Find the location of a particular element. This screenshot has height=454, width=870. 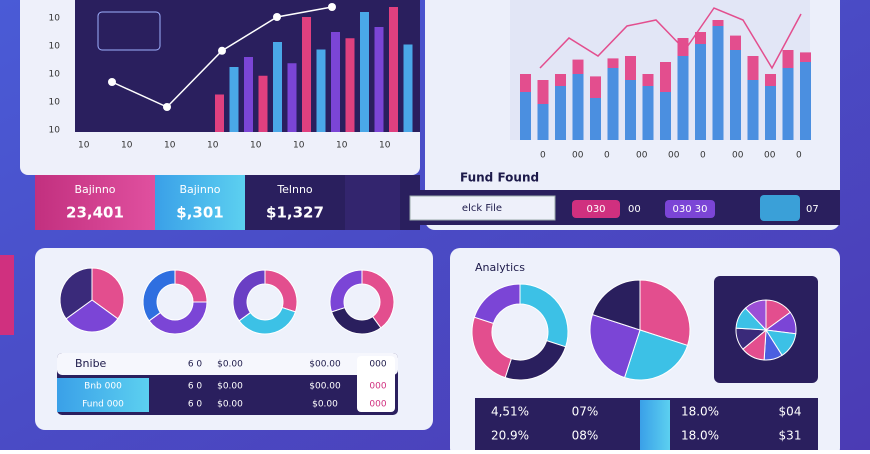

table-cell-text: $04 is located at coordinates (790, 412).